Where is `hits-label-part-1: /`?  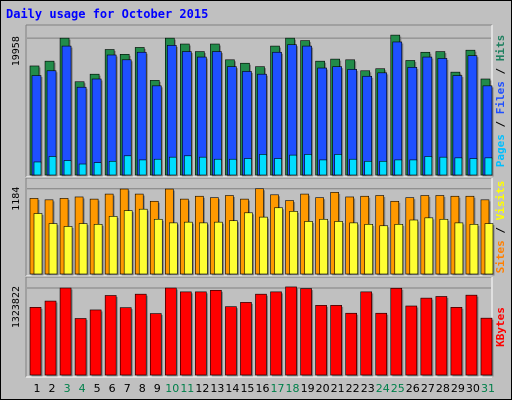
hits-label-part-1: / is located at coordinates (500, 124).